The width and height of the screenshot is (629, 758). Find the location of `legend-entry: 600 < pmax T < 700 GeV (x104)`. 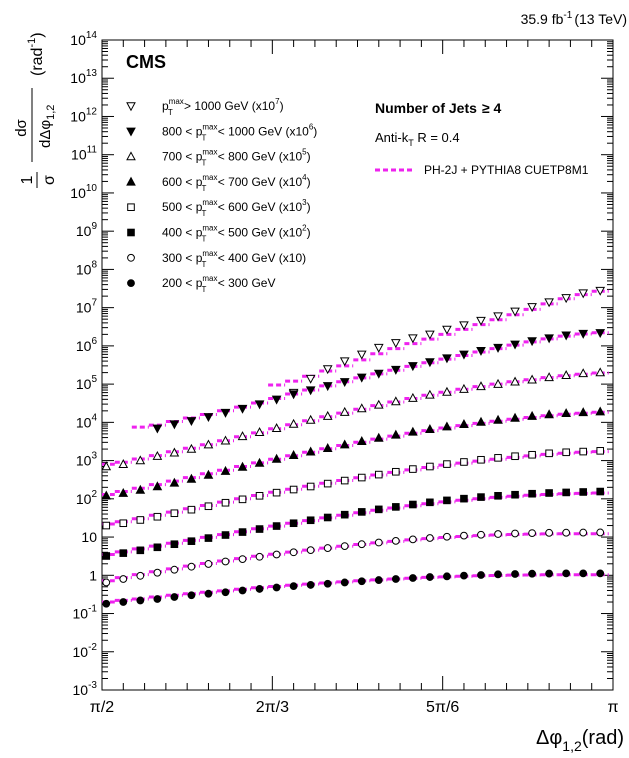

legend-entry: 600 < pmax T < 700 GeV (x104) is located at coordinates (236, 183).